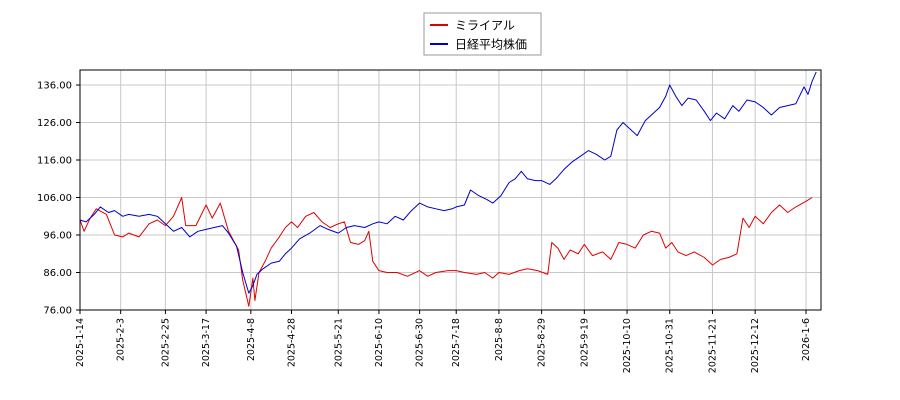 Image resolution: width=900 pixels, height=400 pixels. What do you see at coordinates (54, 123) in the screenshot?
I see `y-tick-label: 126.00` at bounding box center [54, 123].